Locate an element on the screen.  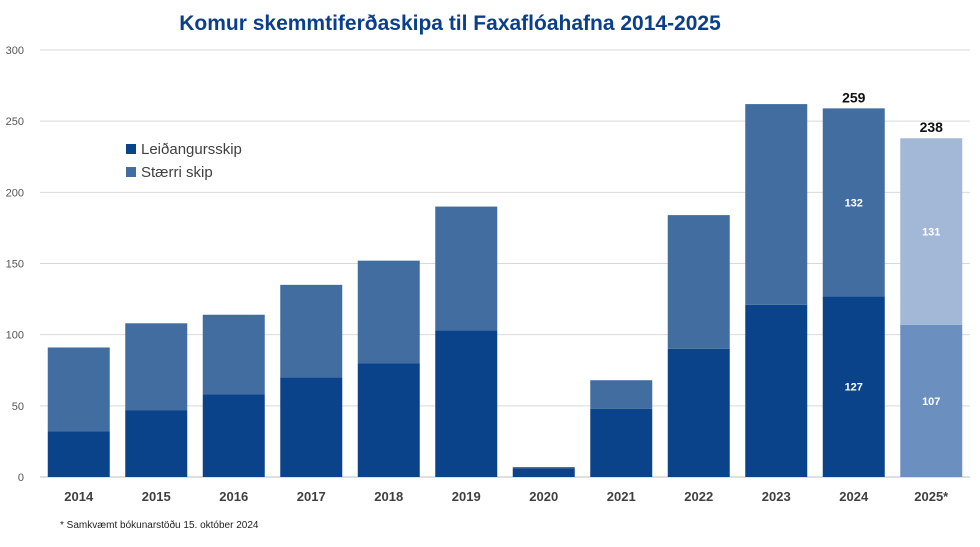
y-tick-label-150: 150 is located at coordinates (15, 265).